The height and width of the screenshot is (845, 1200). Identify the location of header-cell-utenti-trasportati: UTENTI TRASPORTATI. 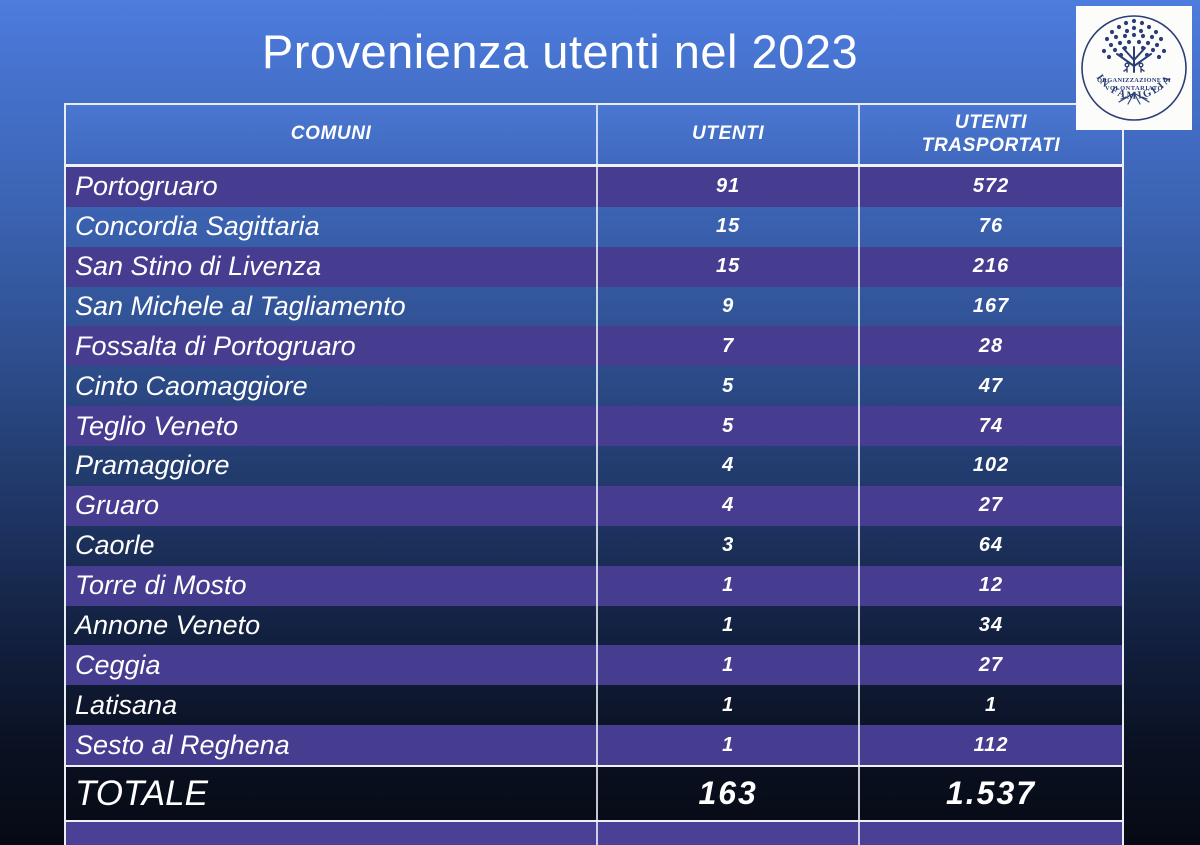
(991, 134).